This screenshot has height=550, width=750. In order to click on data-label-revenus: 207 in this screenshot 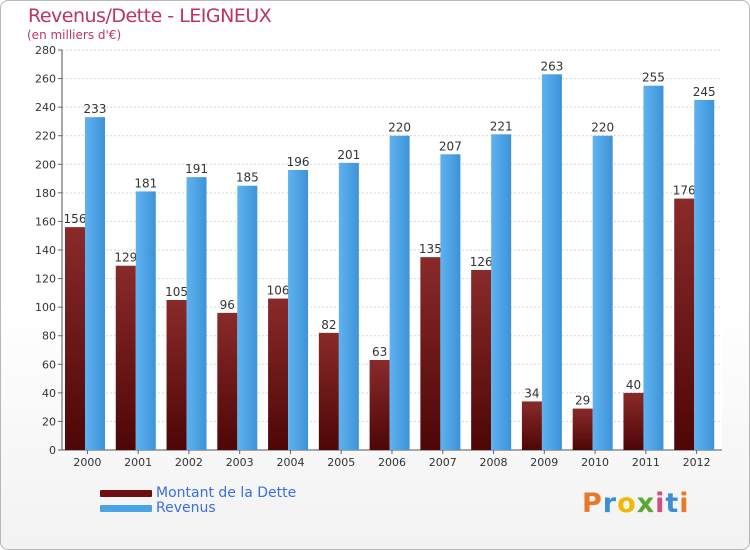, I will do `click(450, 146)`.